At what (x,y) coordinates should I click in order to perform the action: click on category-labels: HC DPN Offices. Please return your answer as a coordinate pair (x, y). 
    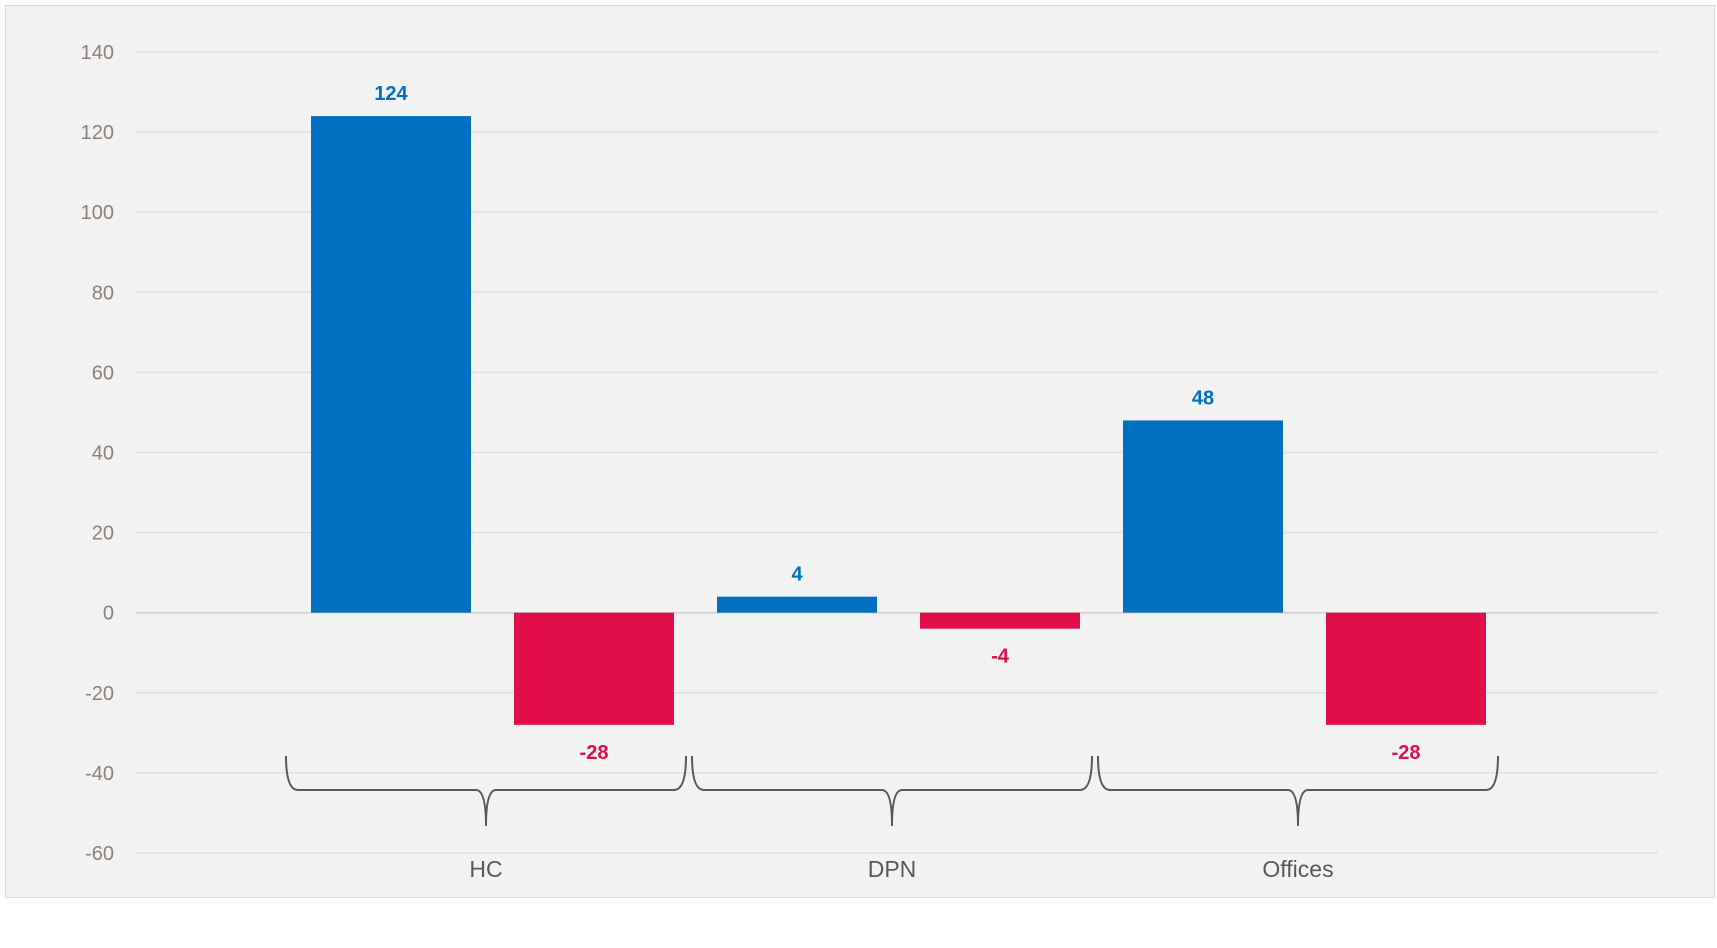
    Looking at the image, I should click on (901, 869).